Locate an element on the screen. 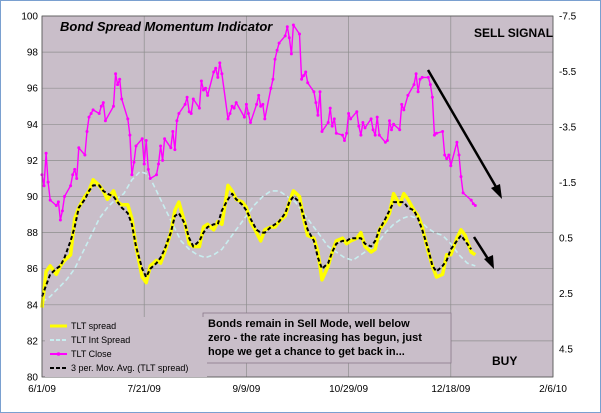 Image resolution: width=601 pixels, height=413 pixels. x-tick-label: 2/6/10 is located at coordinates (553, 389).